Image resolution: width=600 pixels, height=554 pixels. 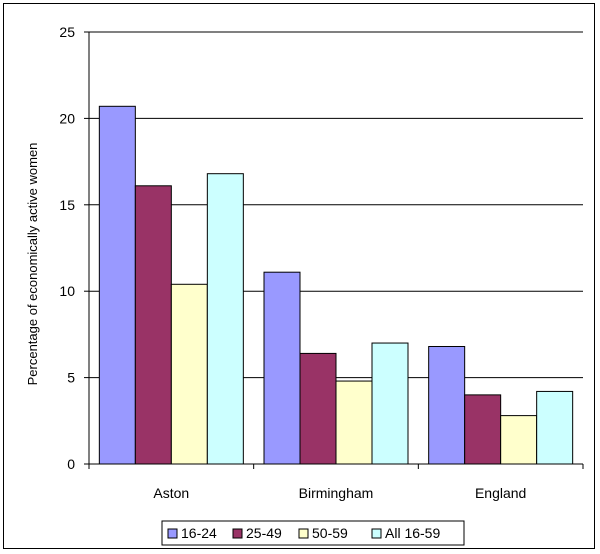 What do you see at coordinates (67, 32) in the screenshot?
I see `y-tick-label: 25` at bounding box center [67, 32].